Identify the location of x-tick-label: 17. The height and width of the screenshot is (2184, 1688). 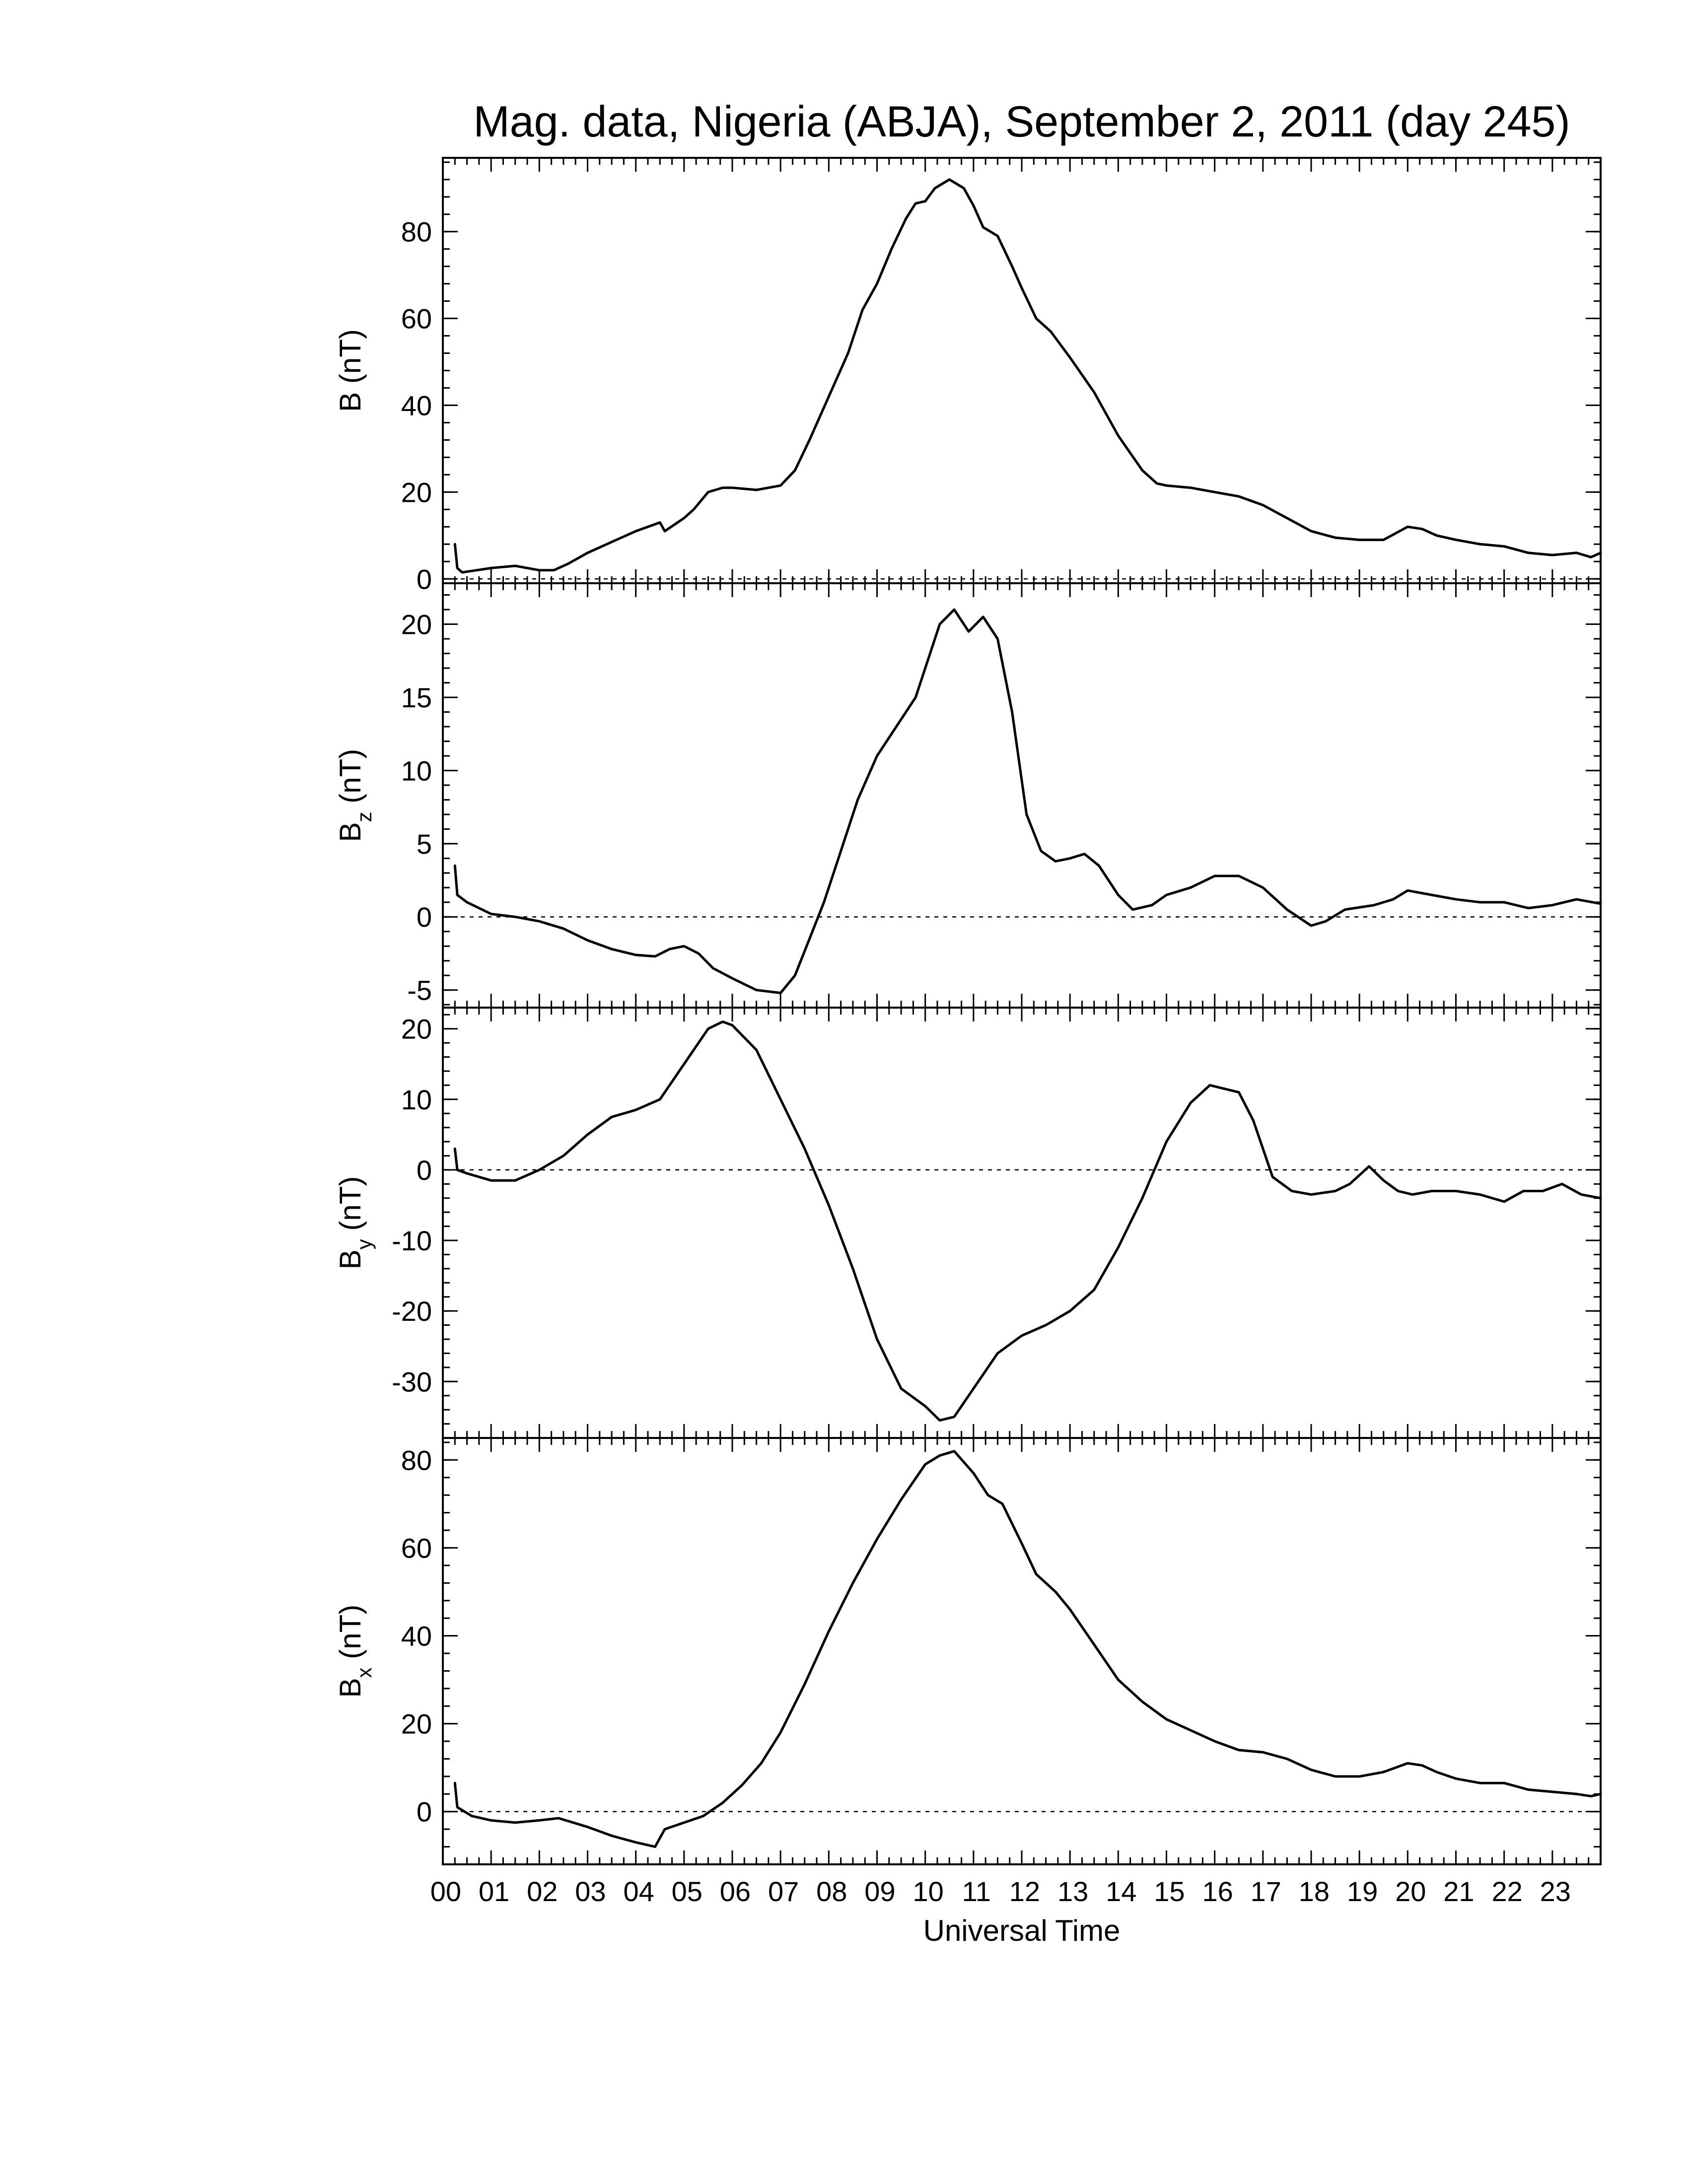
(1266, 1891).